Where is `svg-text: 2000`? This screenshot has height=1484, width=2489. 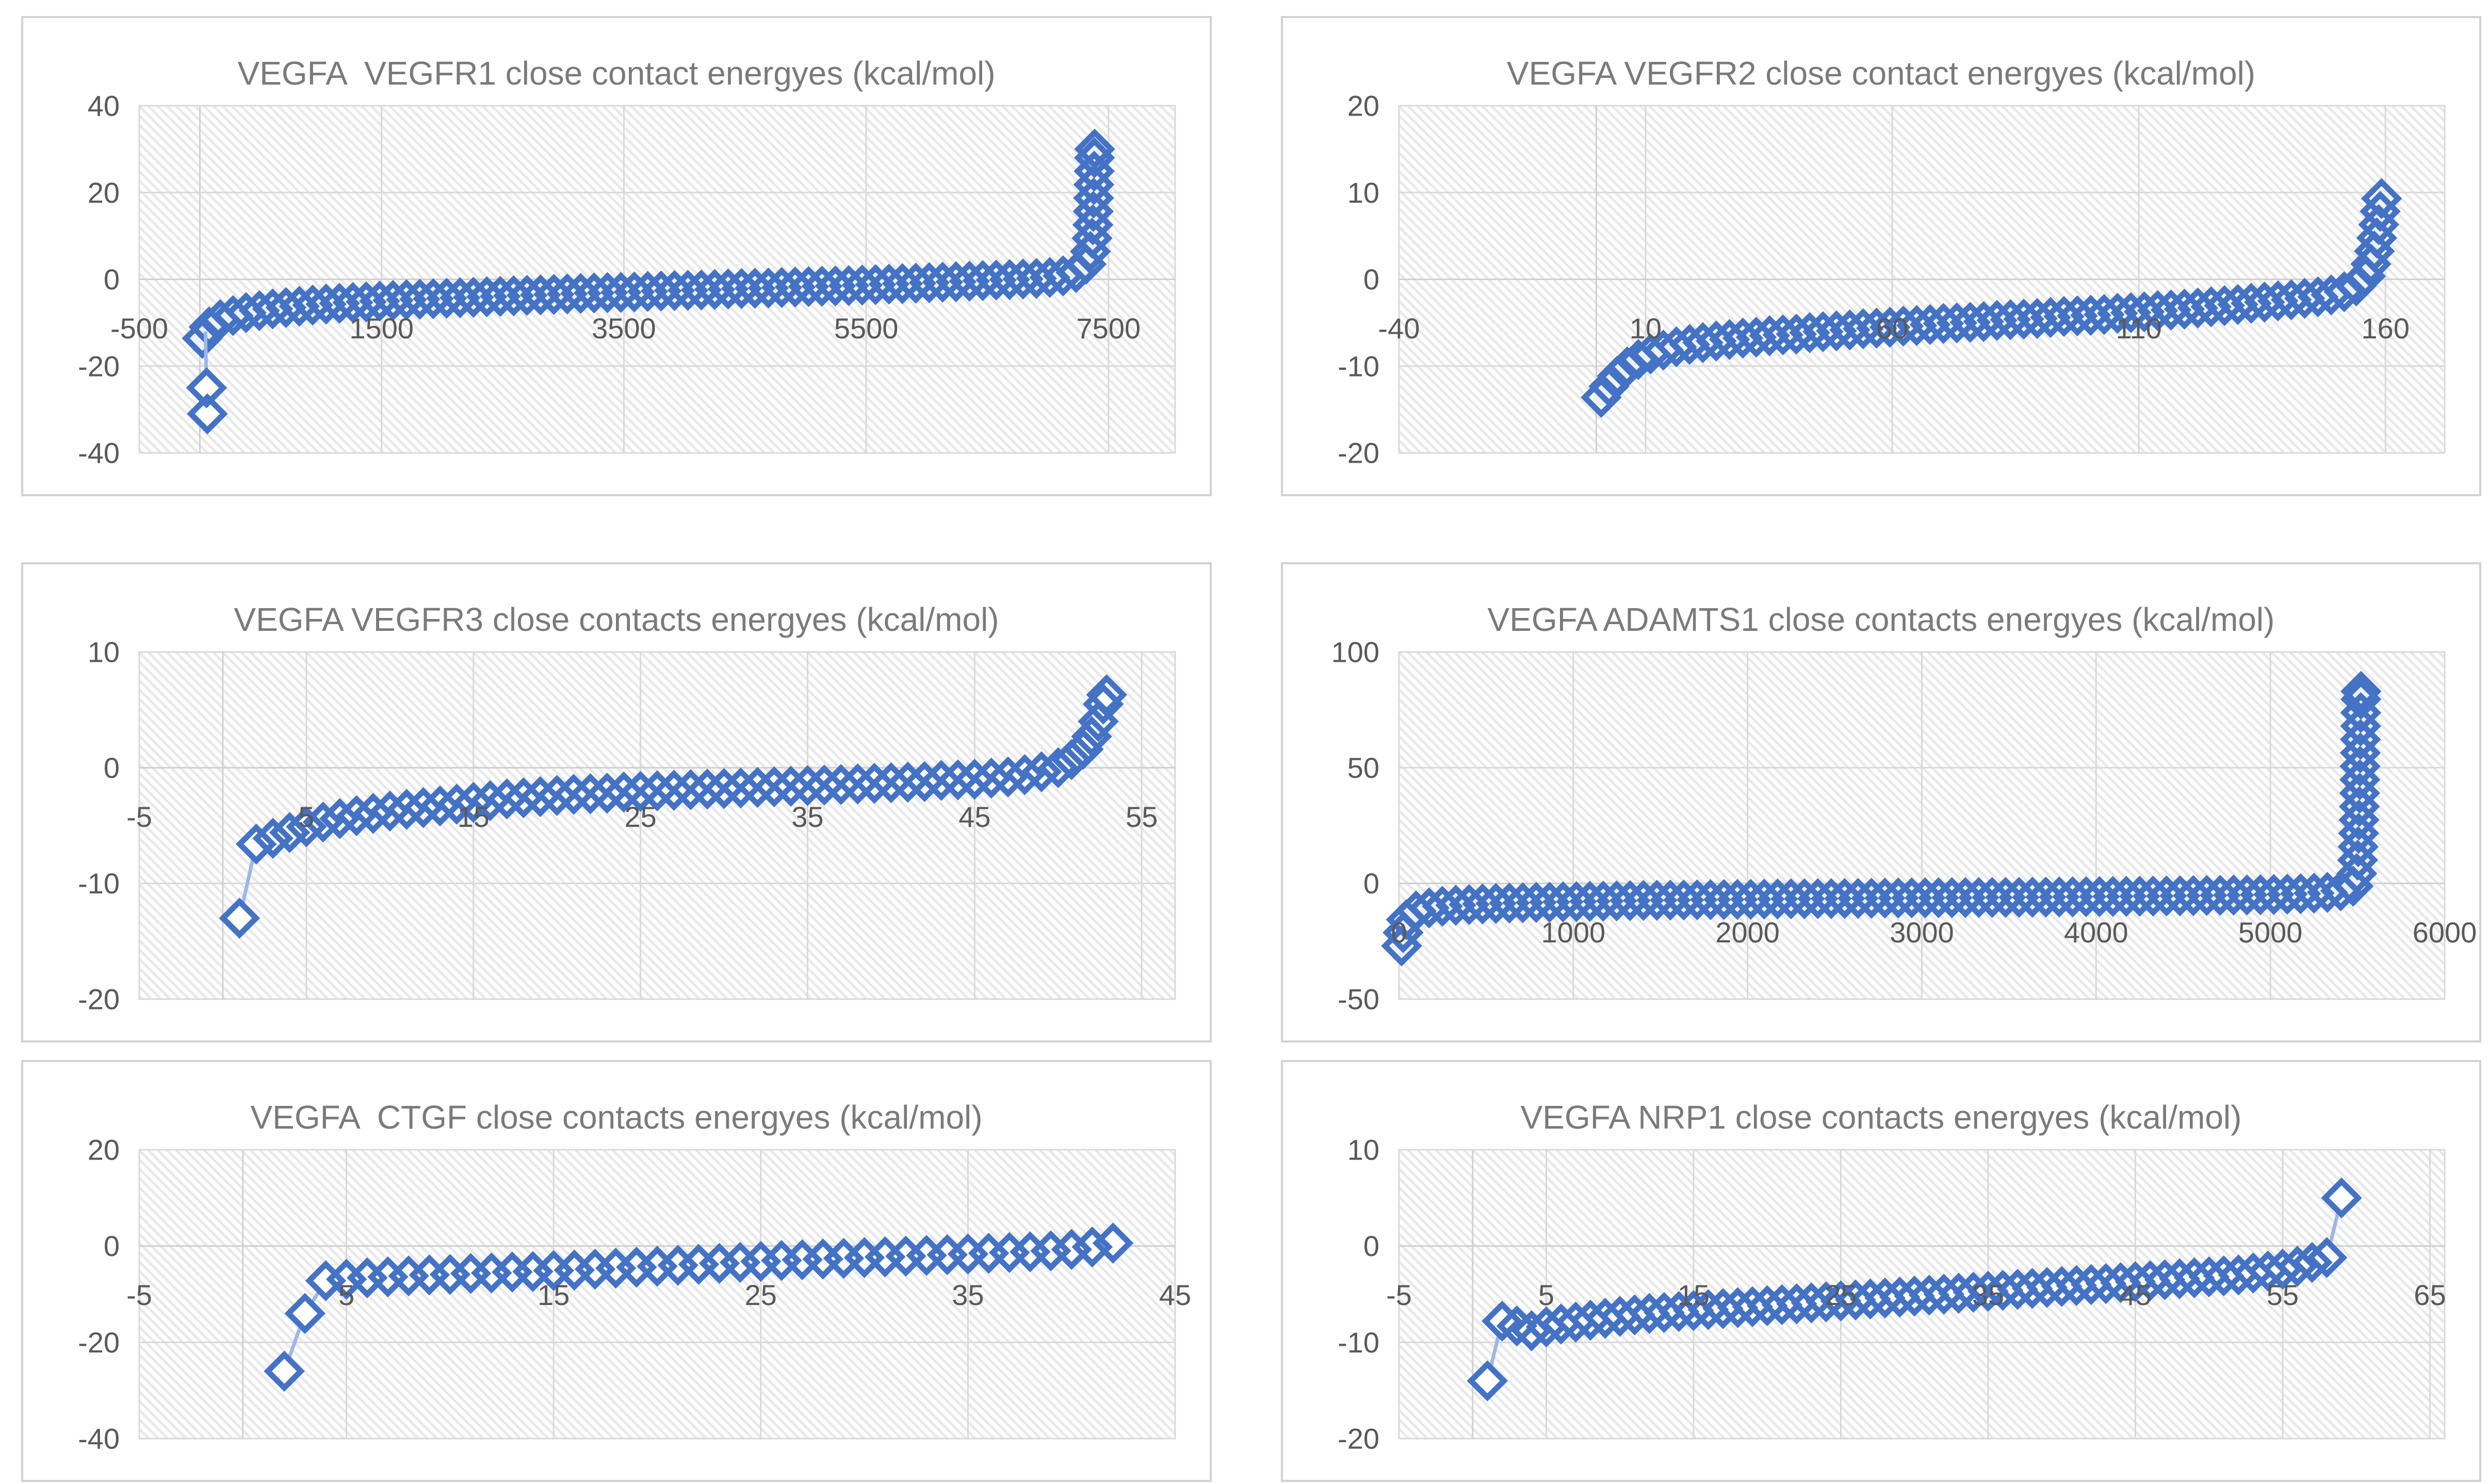
svg-text: 2000 is located at coordinates (1748, 932).